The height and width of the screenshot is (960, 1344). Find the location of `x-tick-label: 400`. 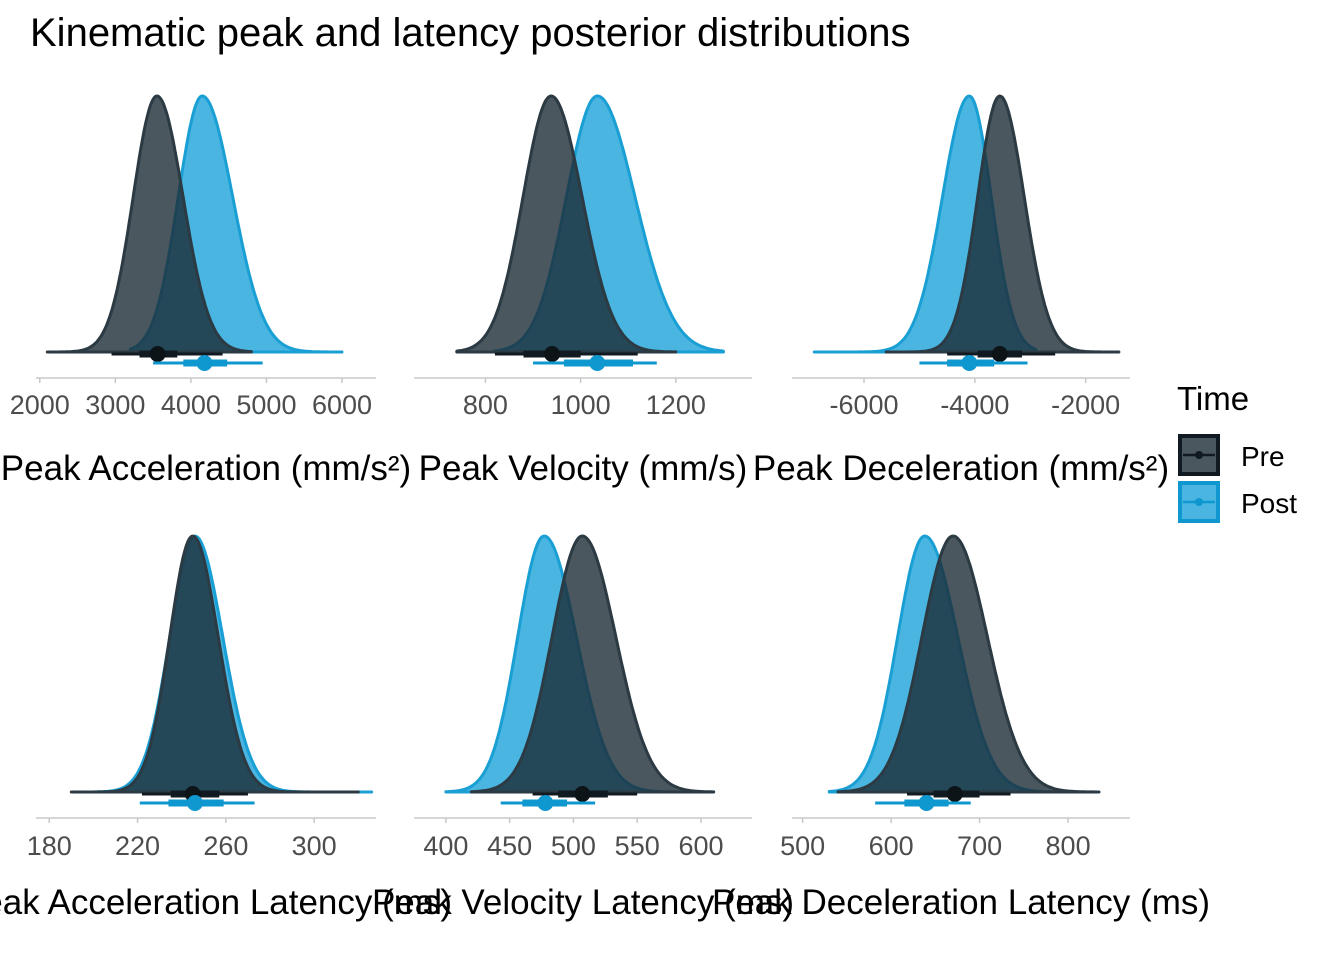

x-tick-label: 400 is located at coordinates (445, 846).